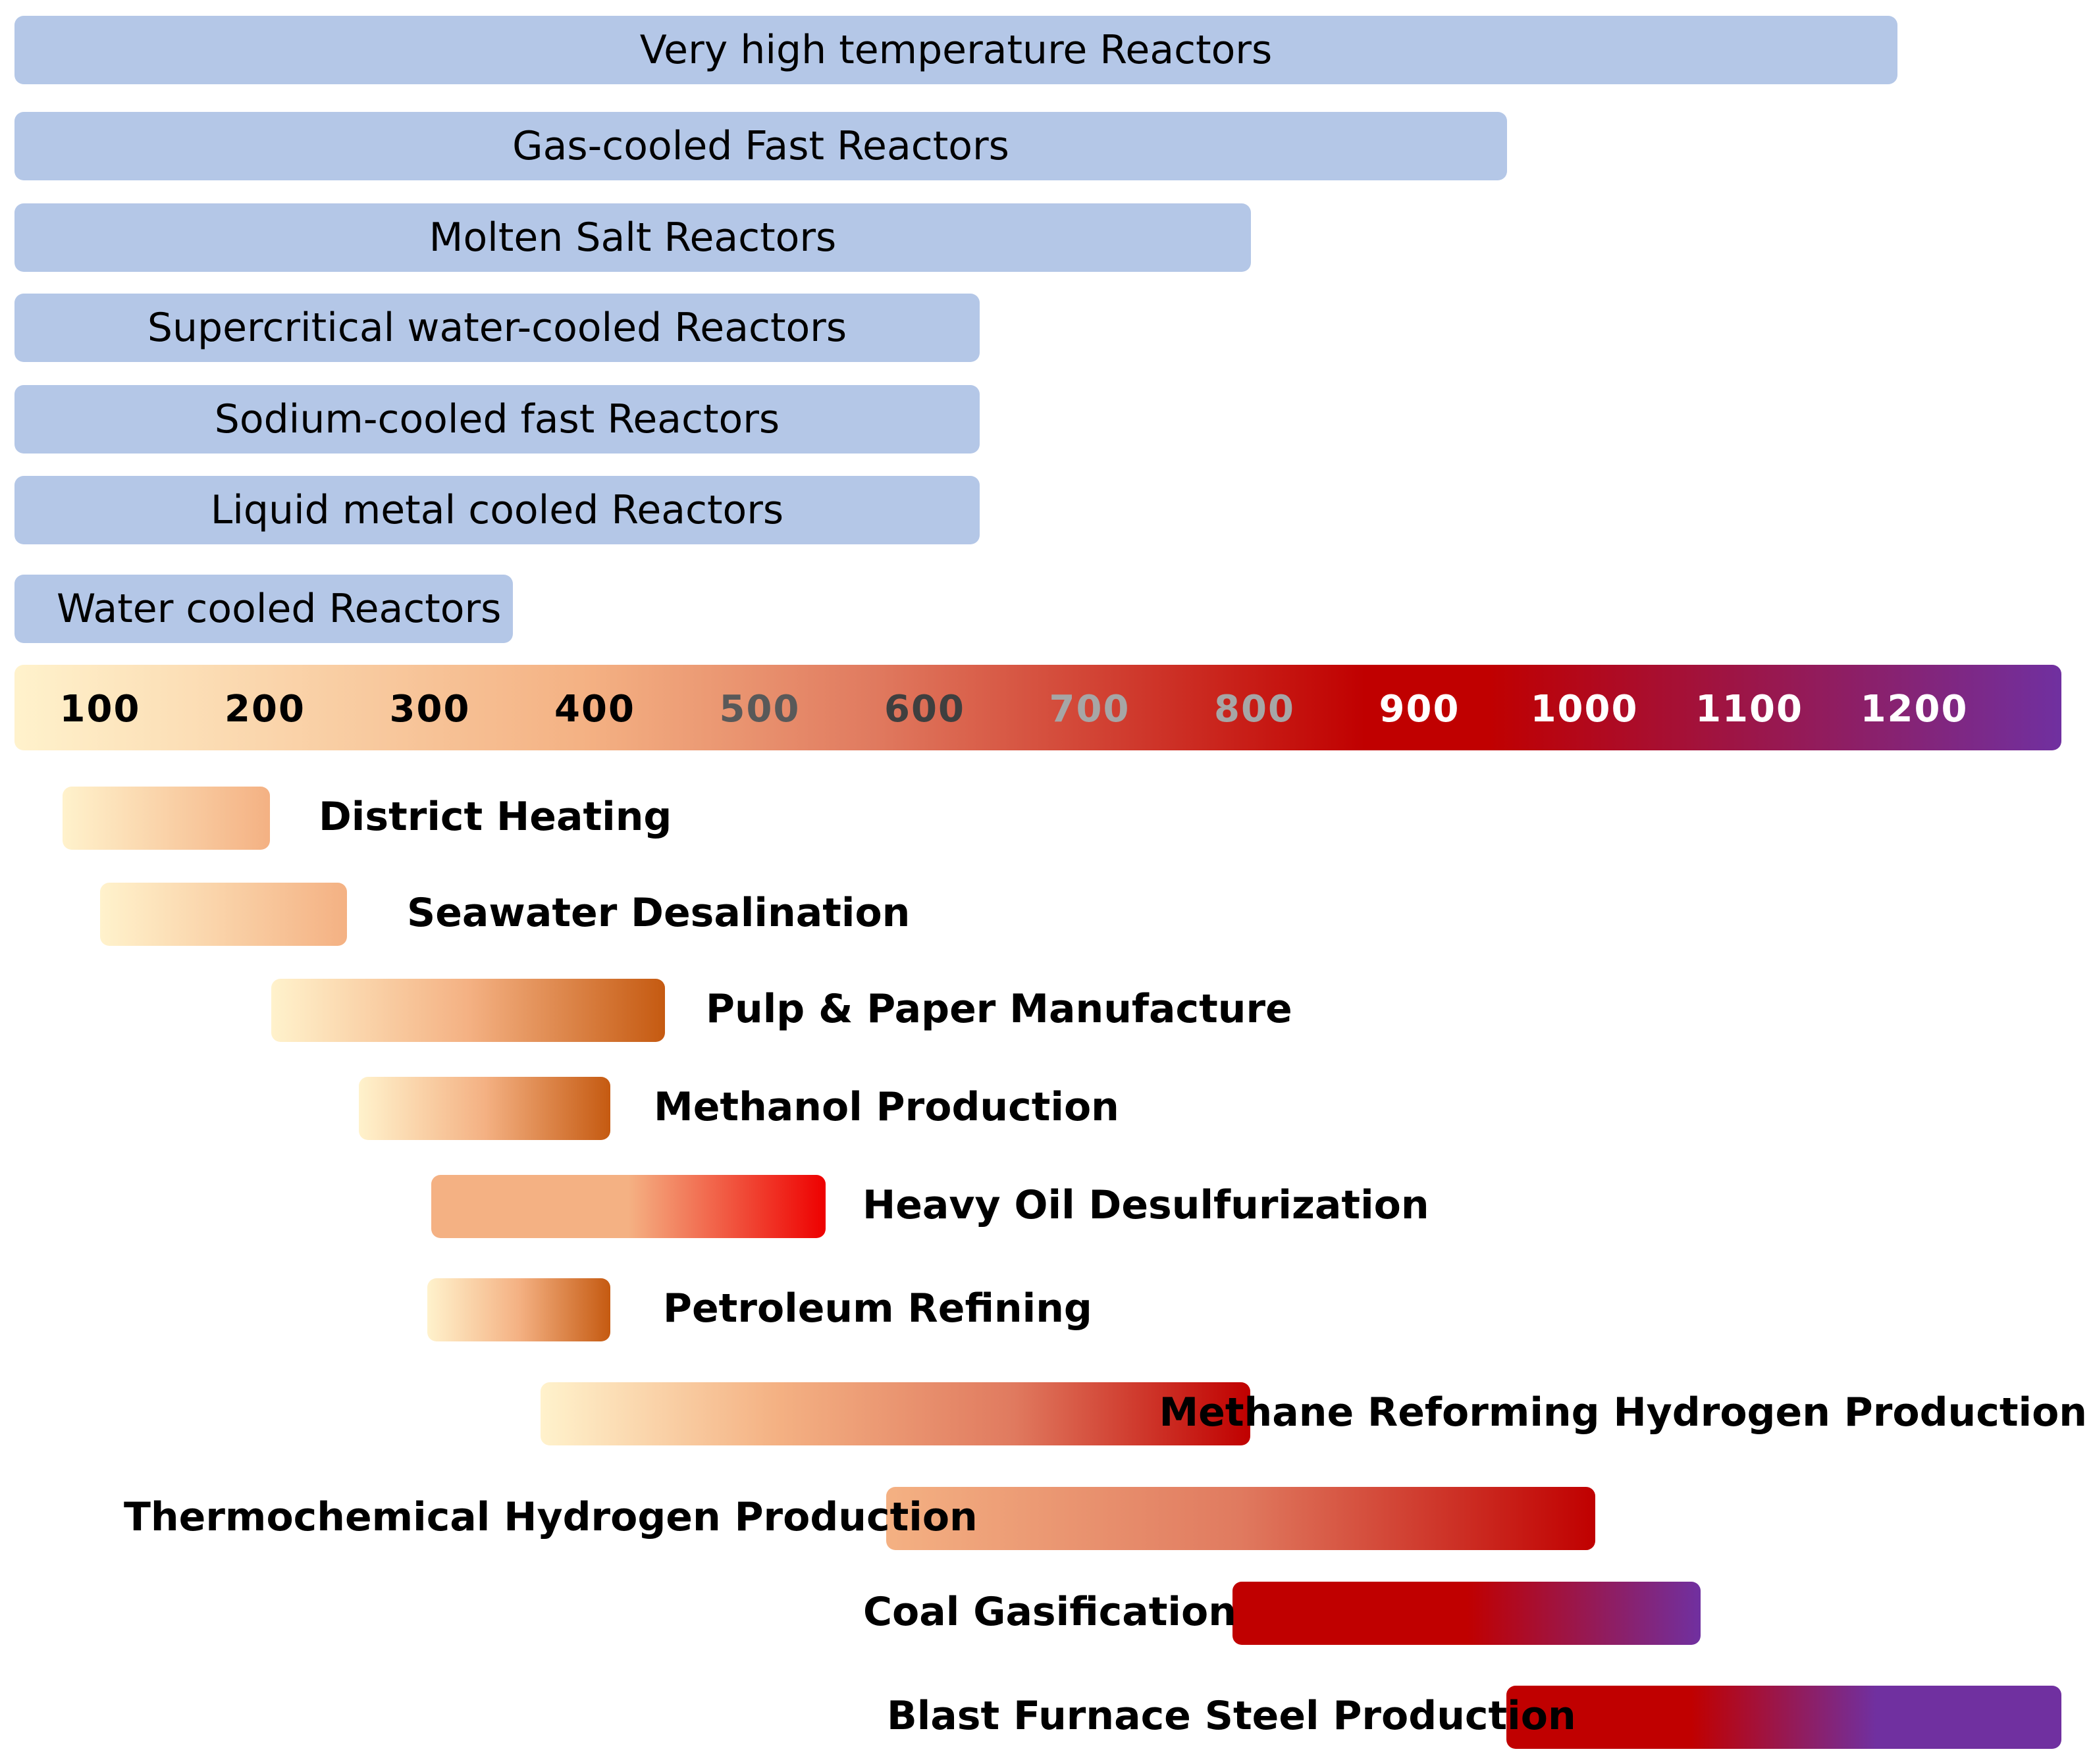 The image size is (2093, 1764). Describe the element at coordinates (1254, 709) in the screenshot. I see `scale-tick-label: 800` at that location.